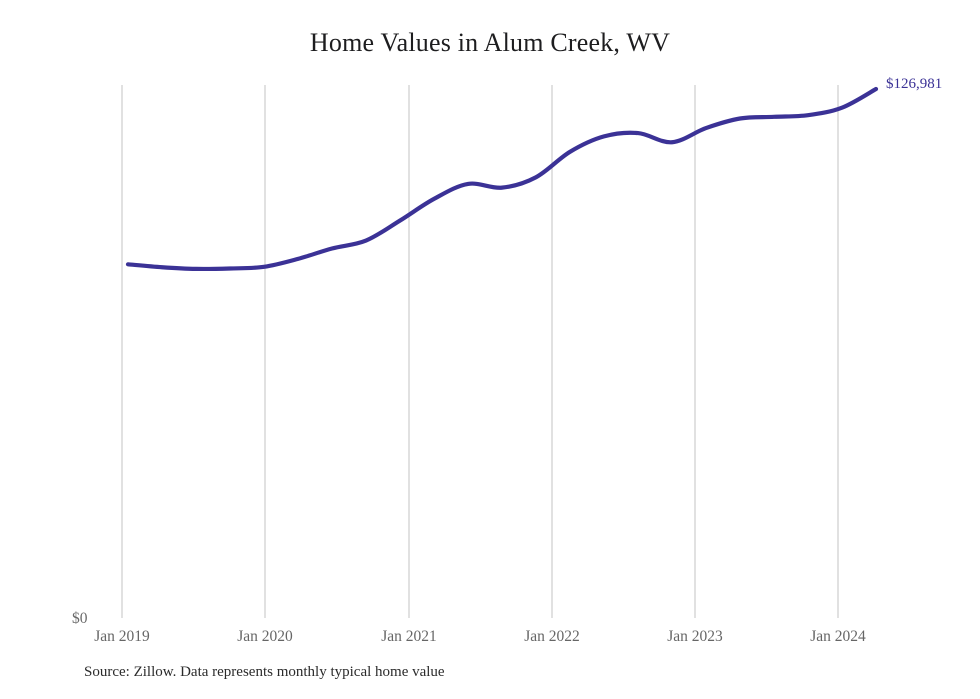  What do you see at coordinates (80, 618) in the screenshot?
I see `y-axis-zero-label: $0` at bounding box center [80, 618].